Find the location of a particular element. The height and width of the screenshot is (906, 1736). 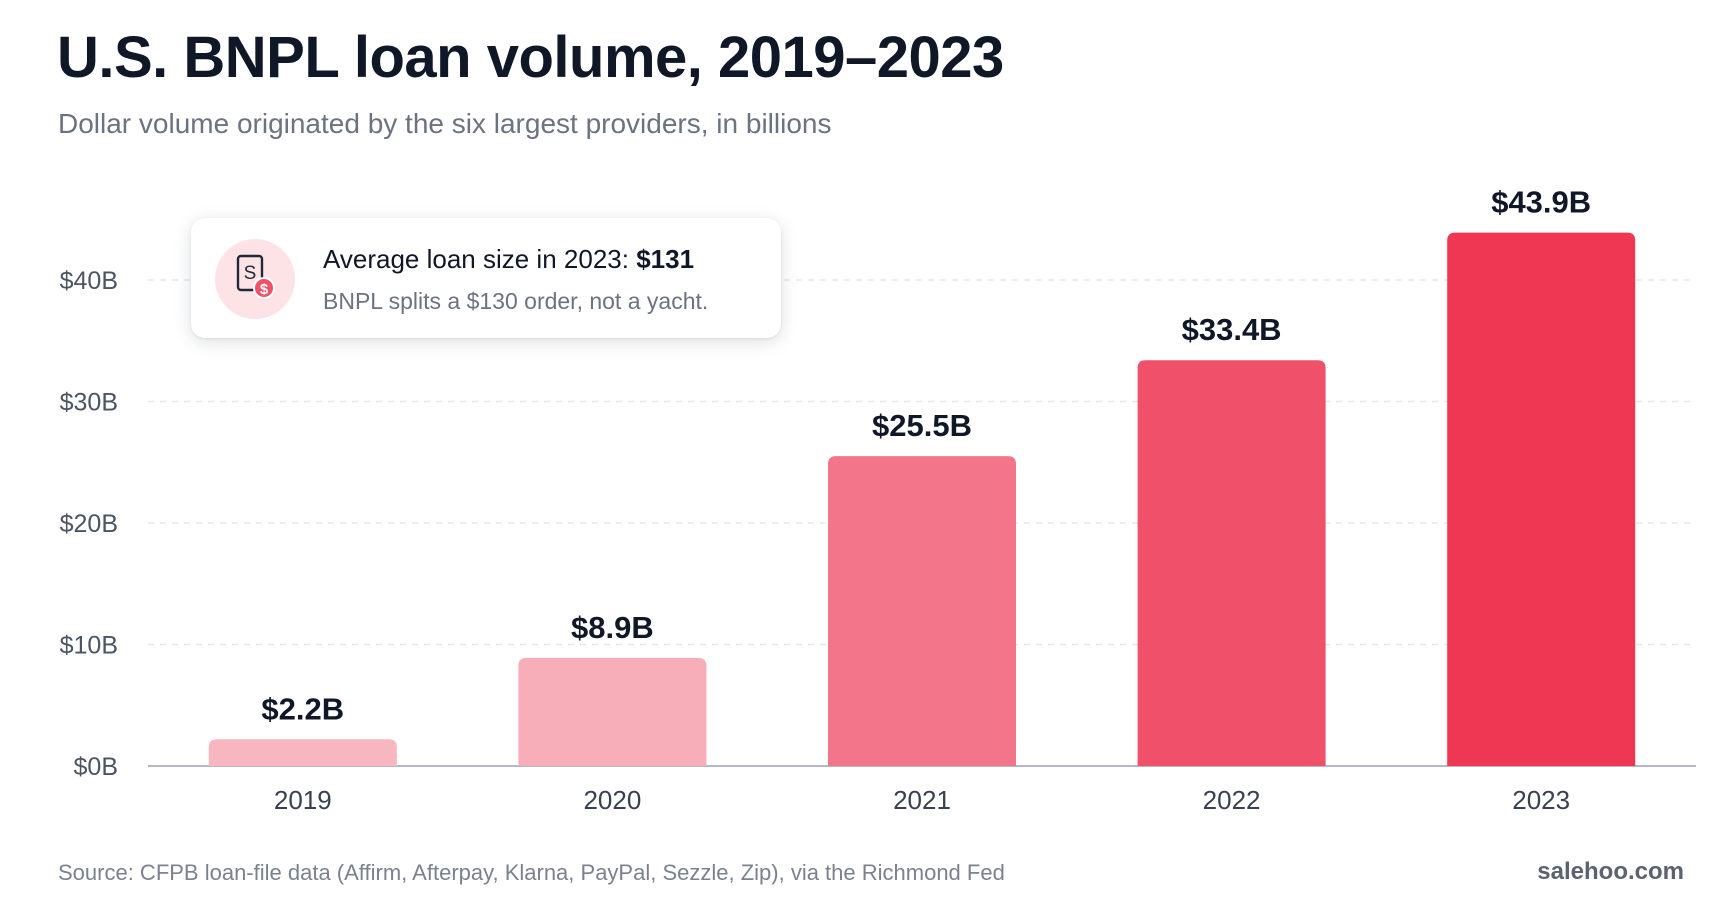

data-label-2019: $2.2B is located at coordinates (302, 708).